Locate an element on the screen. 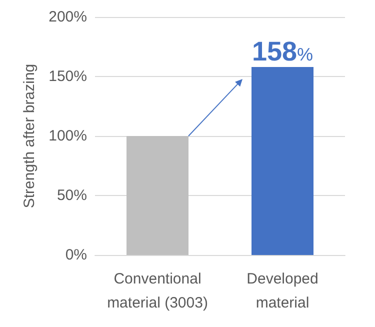 Image resolution: width=375 pixels, height=327 pixels. y-tick-label: 50% is located at coordinates (71, 195).